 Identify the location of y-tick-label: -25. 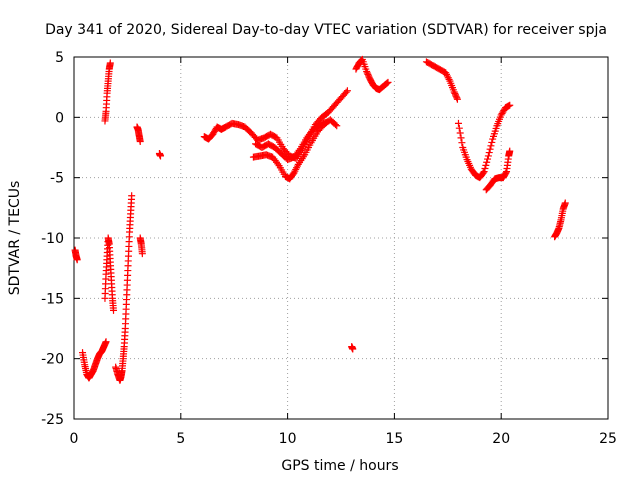
(52, 420).